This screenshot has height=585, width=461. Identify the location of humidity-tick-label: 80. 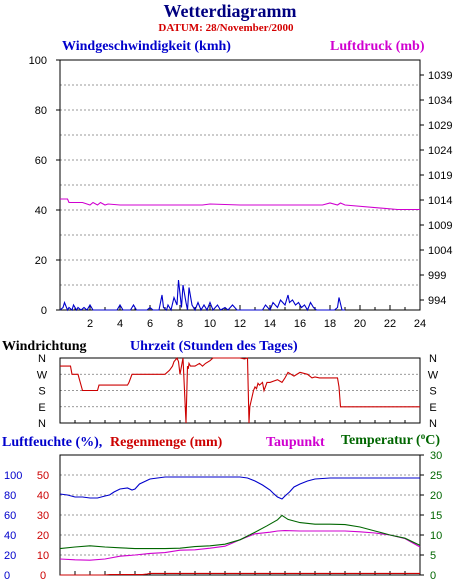
(10, 496).